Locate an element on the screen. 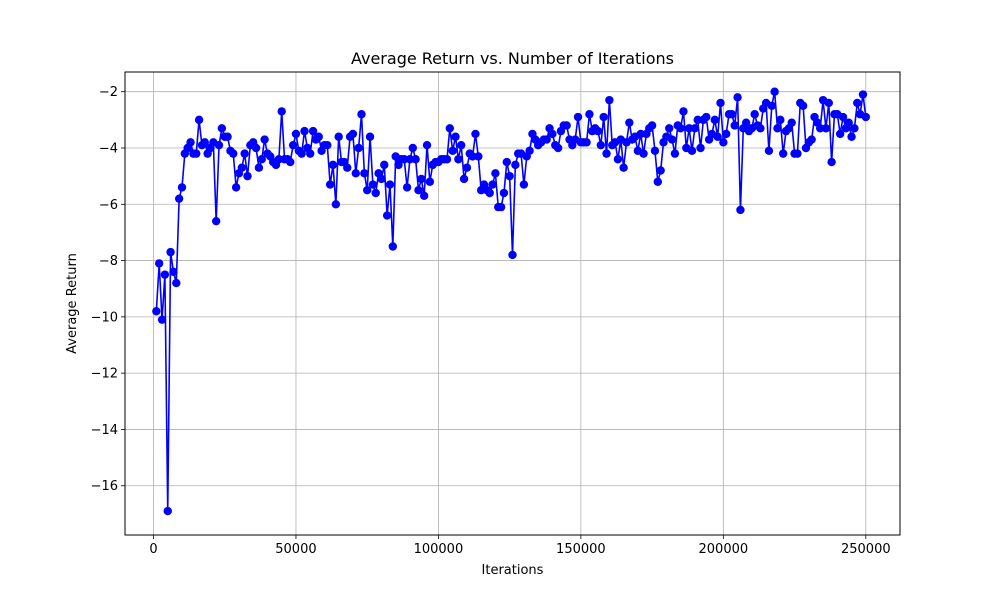 The image size is (1000, 600). y-tick-label: −6 is located at coordinates (108, 205).